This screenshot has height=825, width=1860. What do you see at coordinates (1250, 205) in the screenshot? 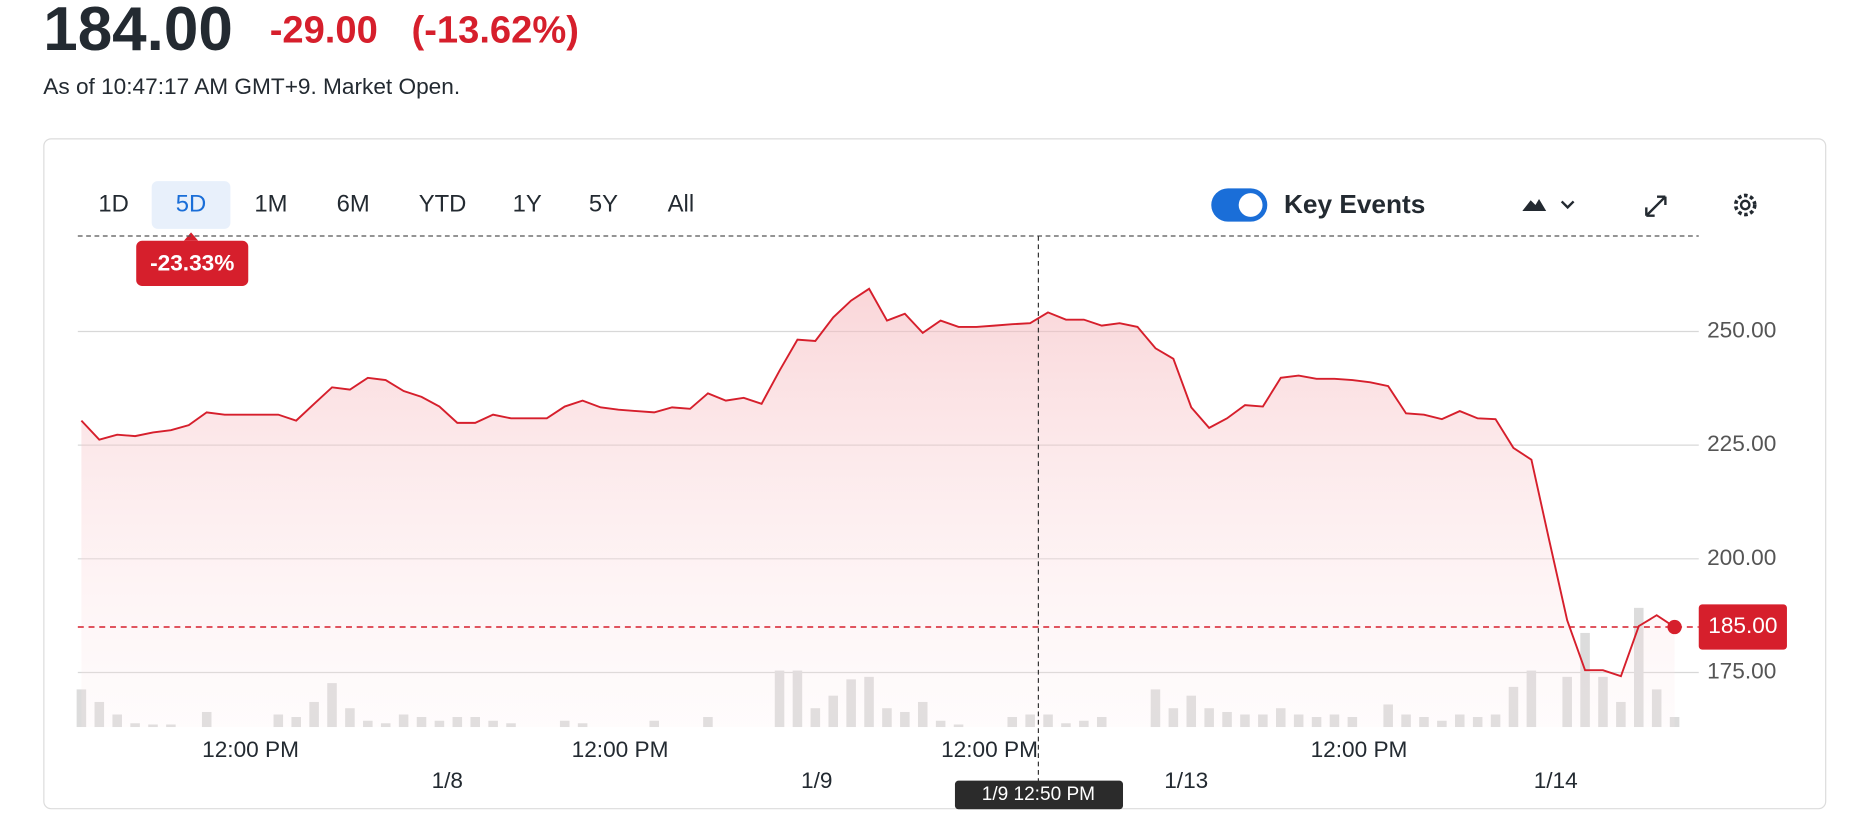
I see `toggle-knob` at bounding box center [1250, 205].